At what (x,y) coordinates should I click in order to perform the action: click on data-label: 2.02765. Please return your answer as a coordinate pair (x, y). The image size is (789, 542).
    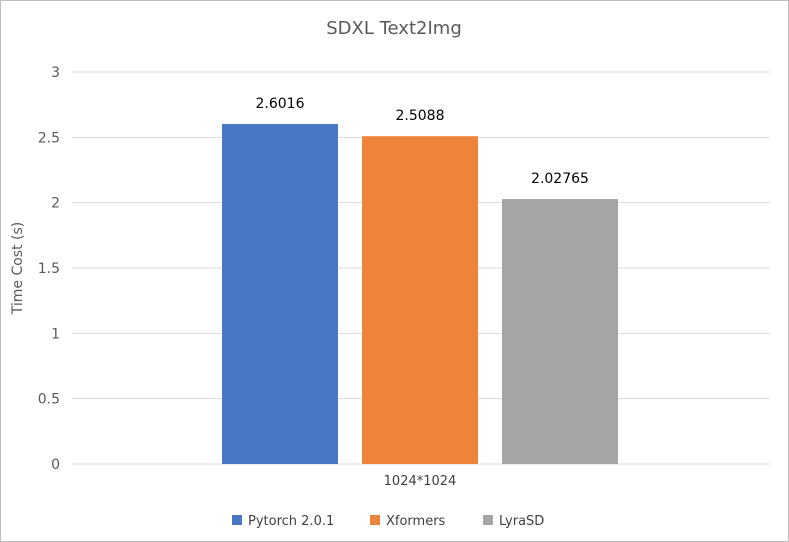
    Looking at the image, I should click on (560, 179).